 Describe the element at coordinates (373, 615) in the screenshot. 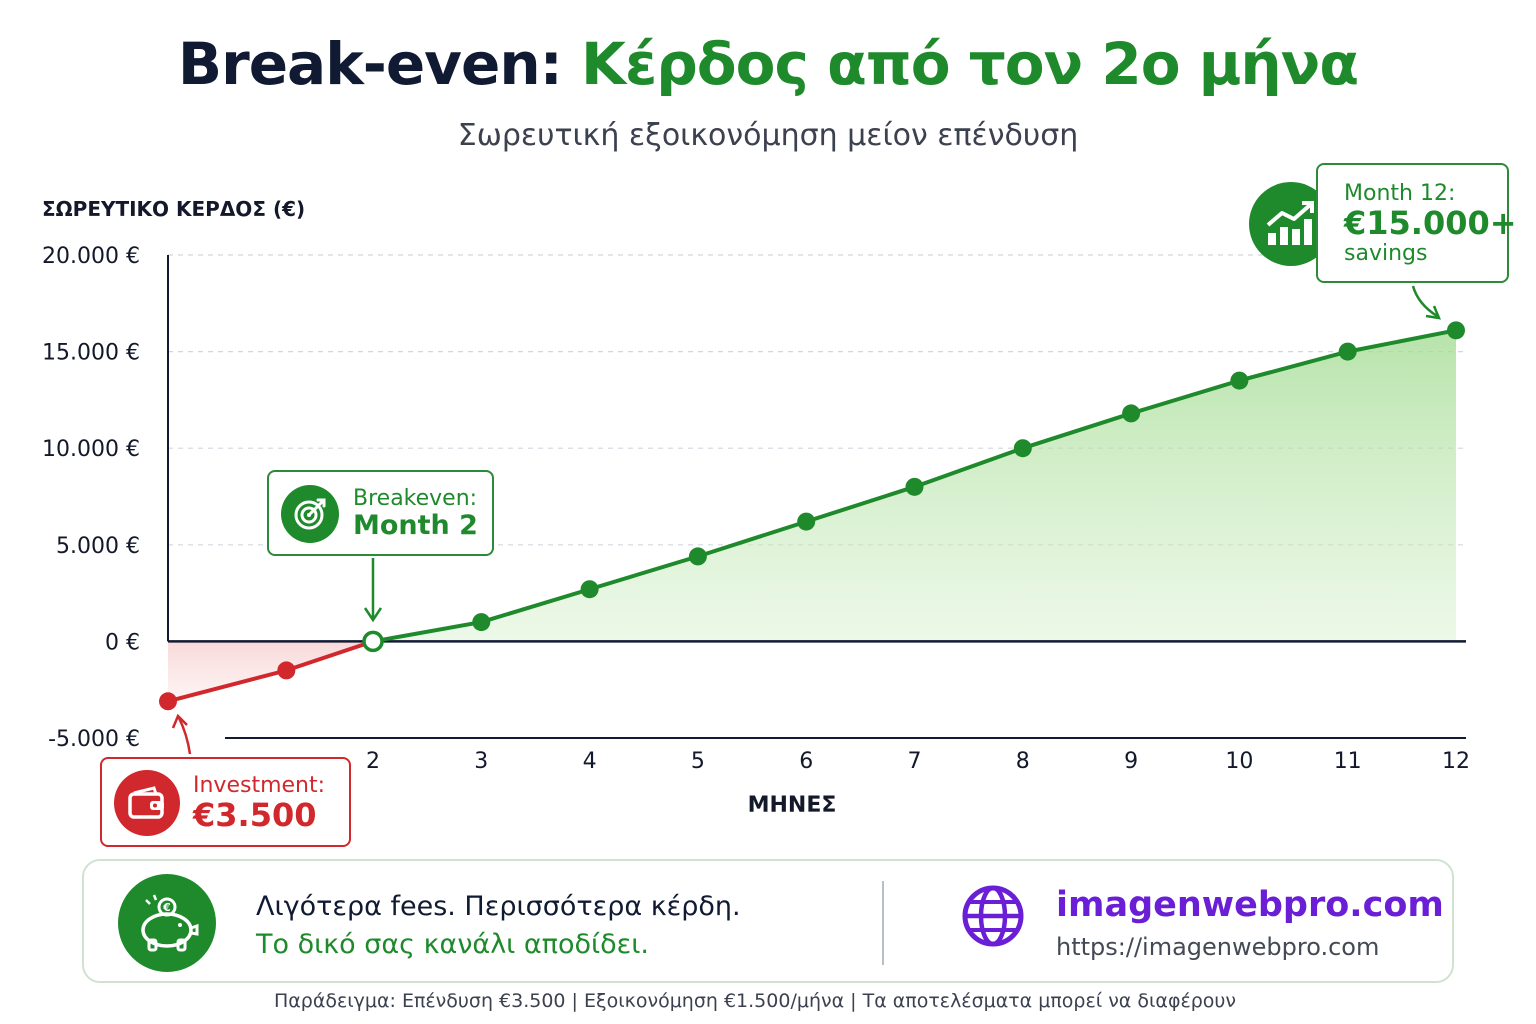

I see `breakeven-arrow-head` at that location.